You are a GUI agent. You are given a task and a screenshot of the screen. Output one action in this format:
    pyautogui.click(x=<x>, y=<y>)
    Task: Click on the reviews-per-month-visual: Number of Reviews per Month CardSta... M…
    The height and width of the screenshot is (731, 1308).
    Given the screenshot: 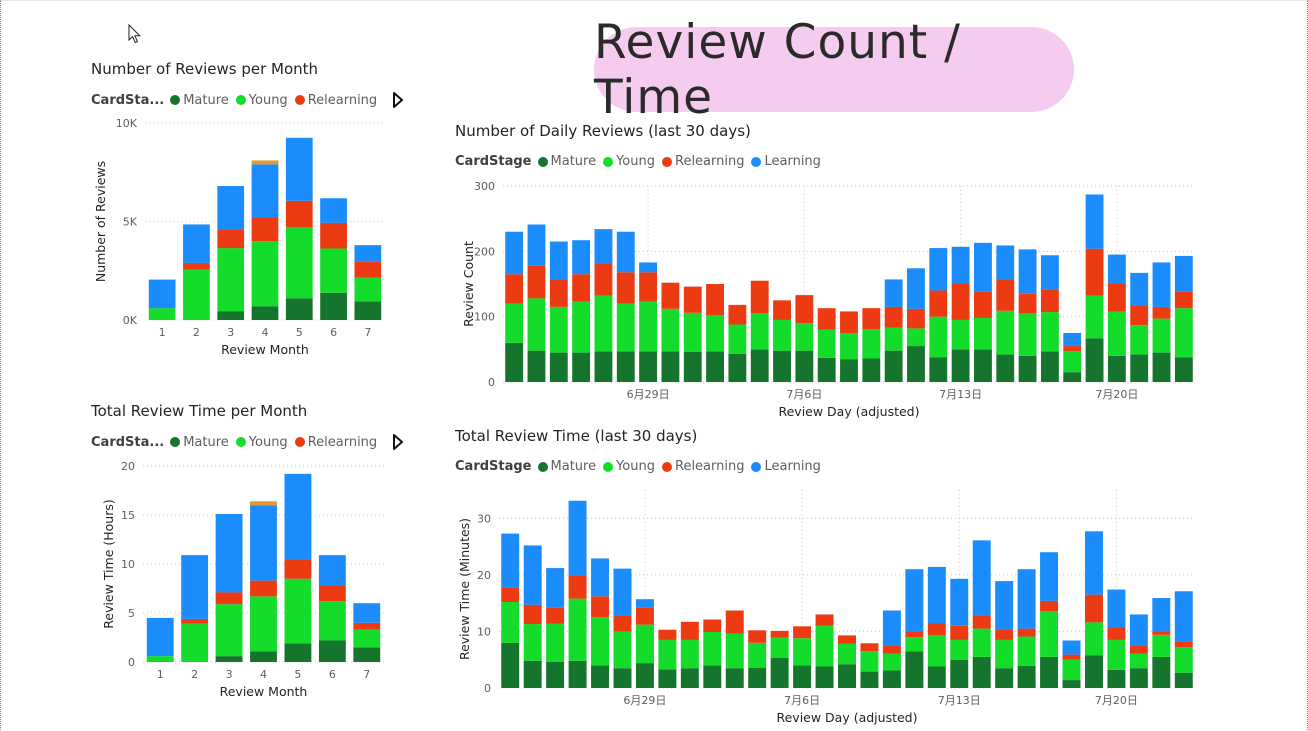 What is the action you would take?
    pyautogui.click(x=247, y=210)
    